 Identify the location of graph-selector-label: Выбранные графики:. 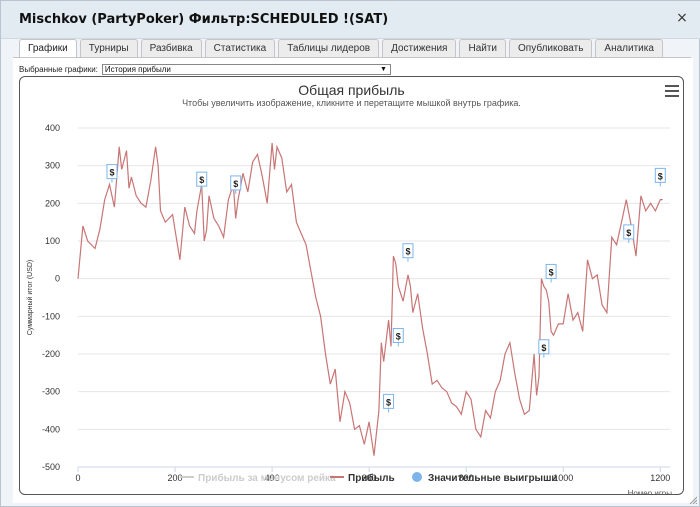
(58, 69).